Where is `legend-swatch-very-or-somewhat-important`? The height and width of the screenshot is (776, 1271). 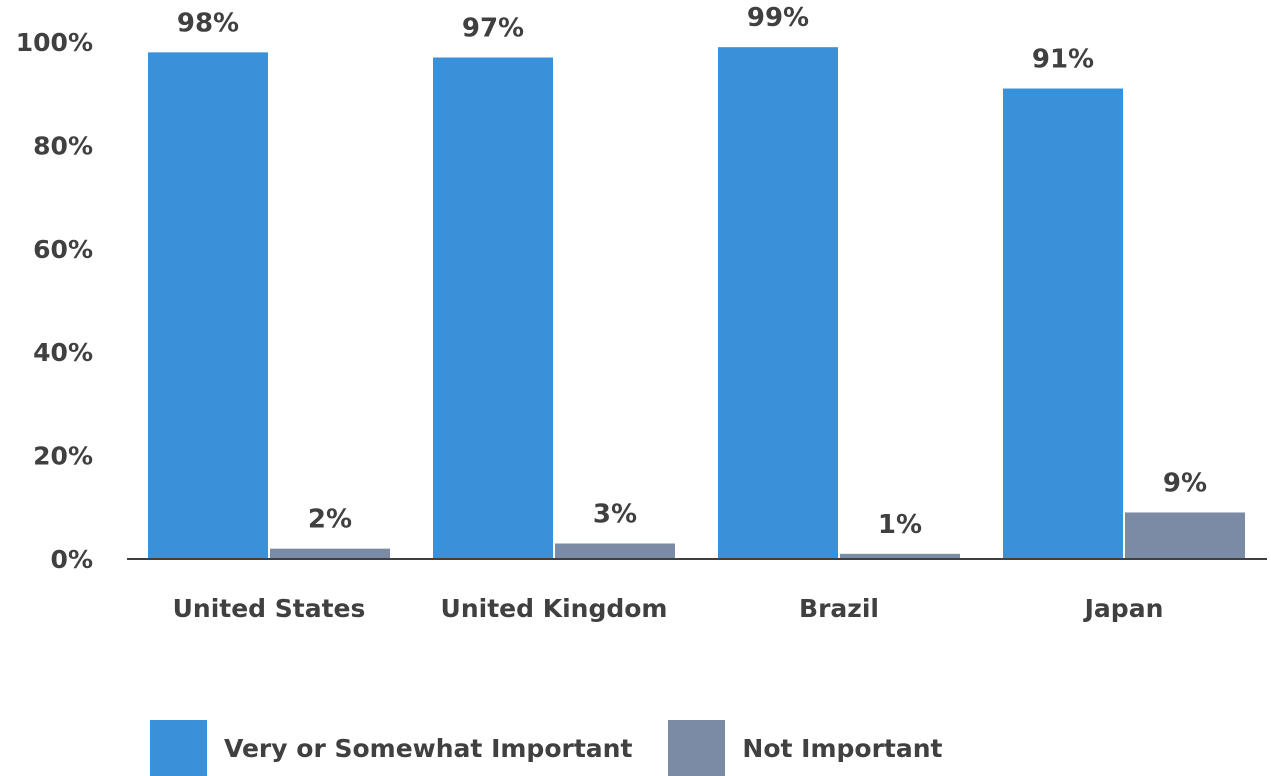
legend-swatch-very-or-somewhat-important is located at coordinates (178, 748).